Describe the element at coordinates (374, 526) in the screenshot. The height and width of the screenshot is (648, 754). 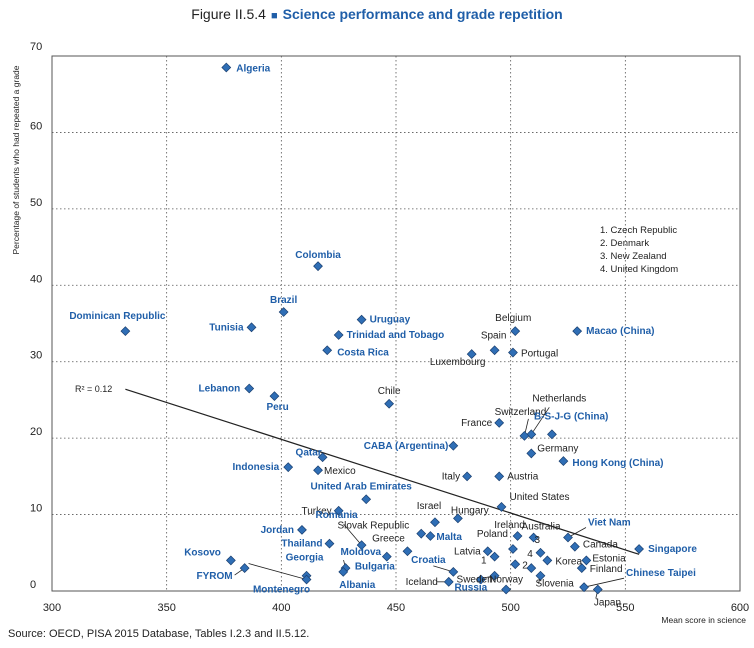
I see `point-label: Slovak Republic` at that location.